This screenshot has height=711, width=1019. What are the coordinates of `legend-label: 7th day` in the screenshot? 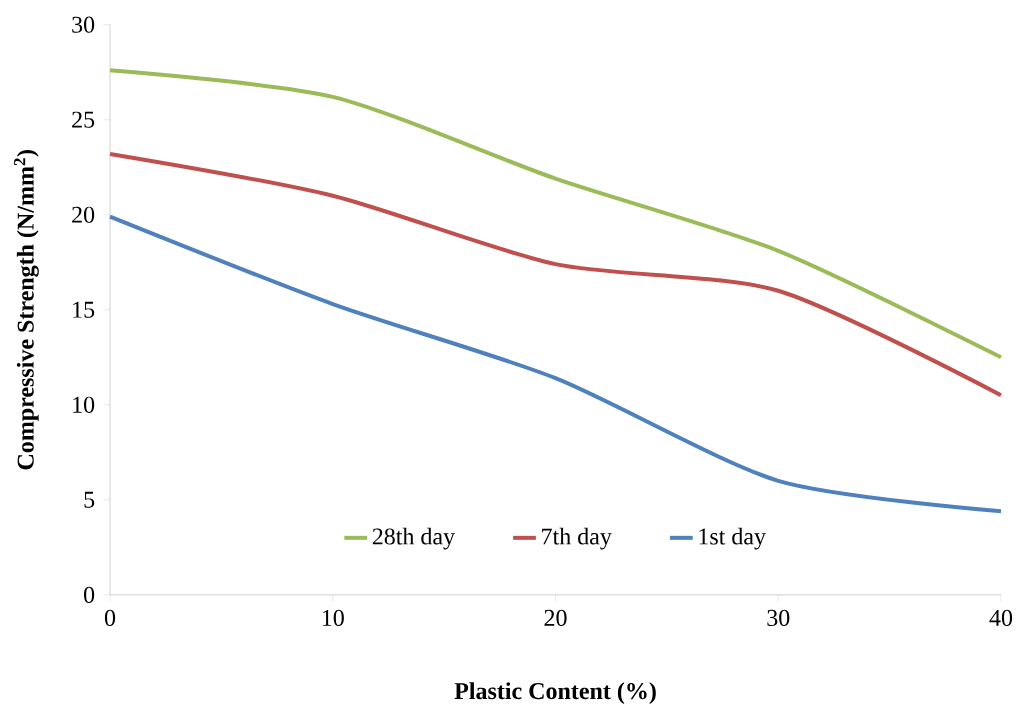 It's located at (577, 538).